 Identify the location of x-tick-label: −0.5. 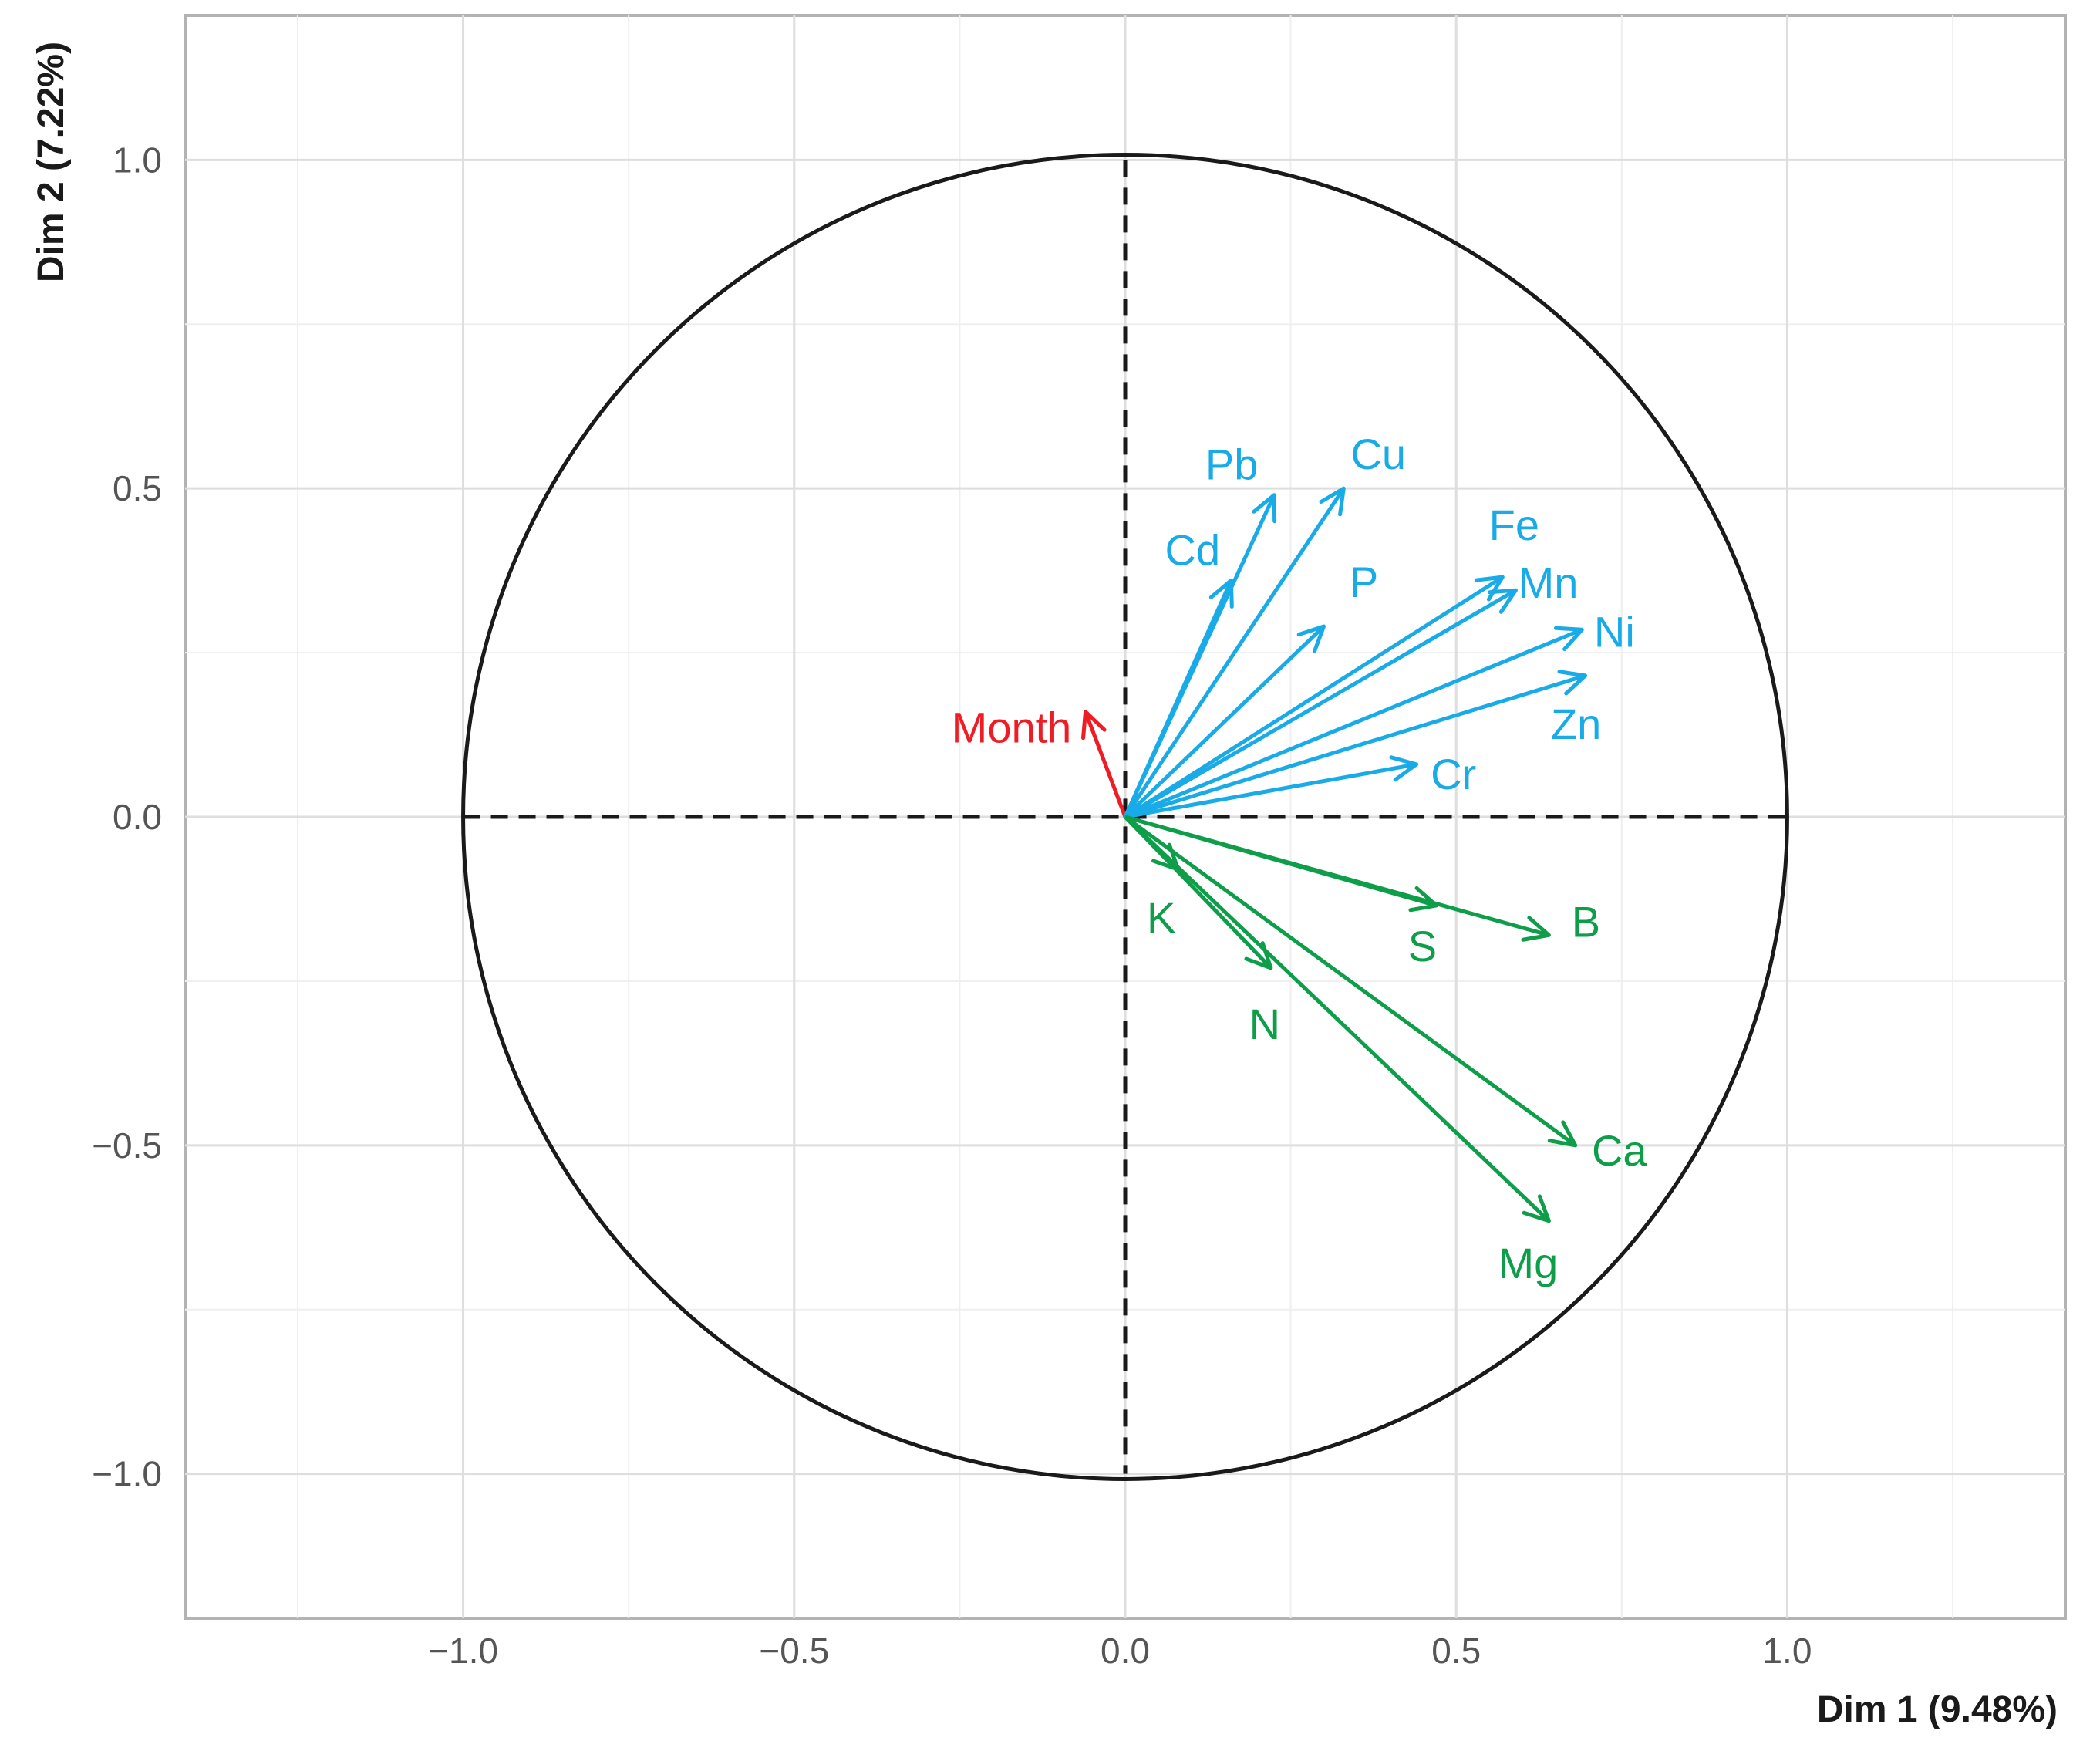
(794, 1651).